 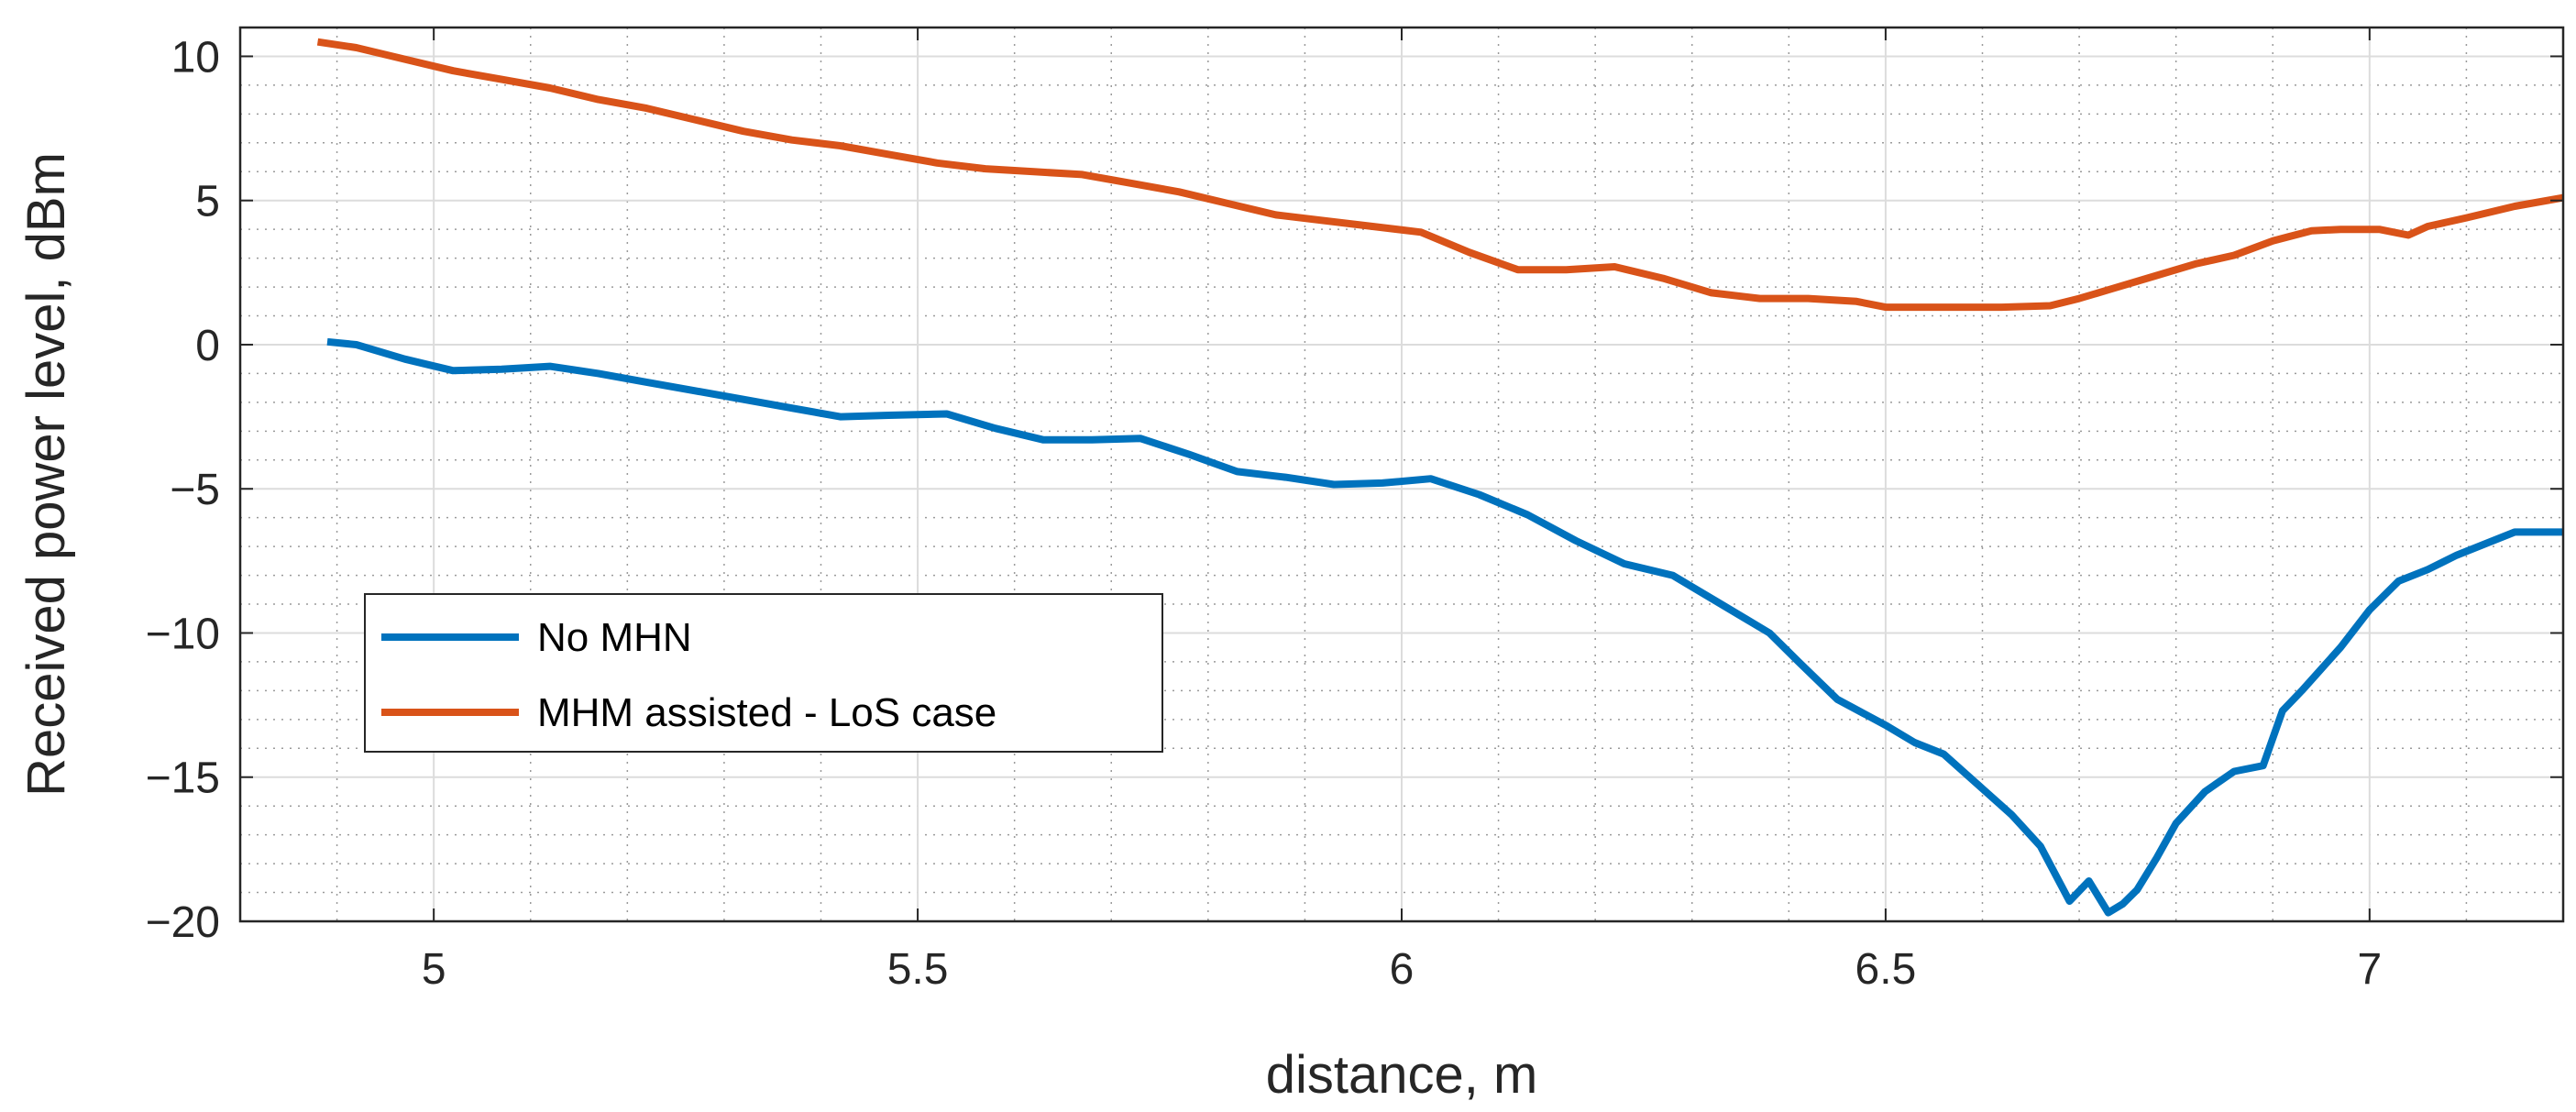 What do you see at coordinates (207, 346) in the screenshot?
I see `y-tick-label: 0` at bounding box center [207, 346].